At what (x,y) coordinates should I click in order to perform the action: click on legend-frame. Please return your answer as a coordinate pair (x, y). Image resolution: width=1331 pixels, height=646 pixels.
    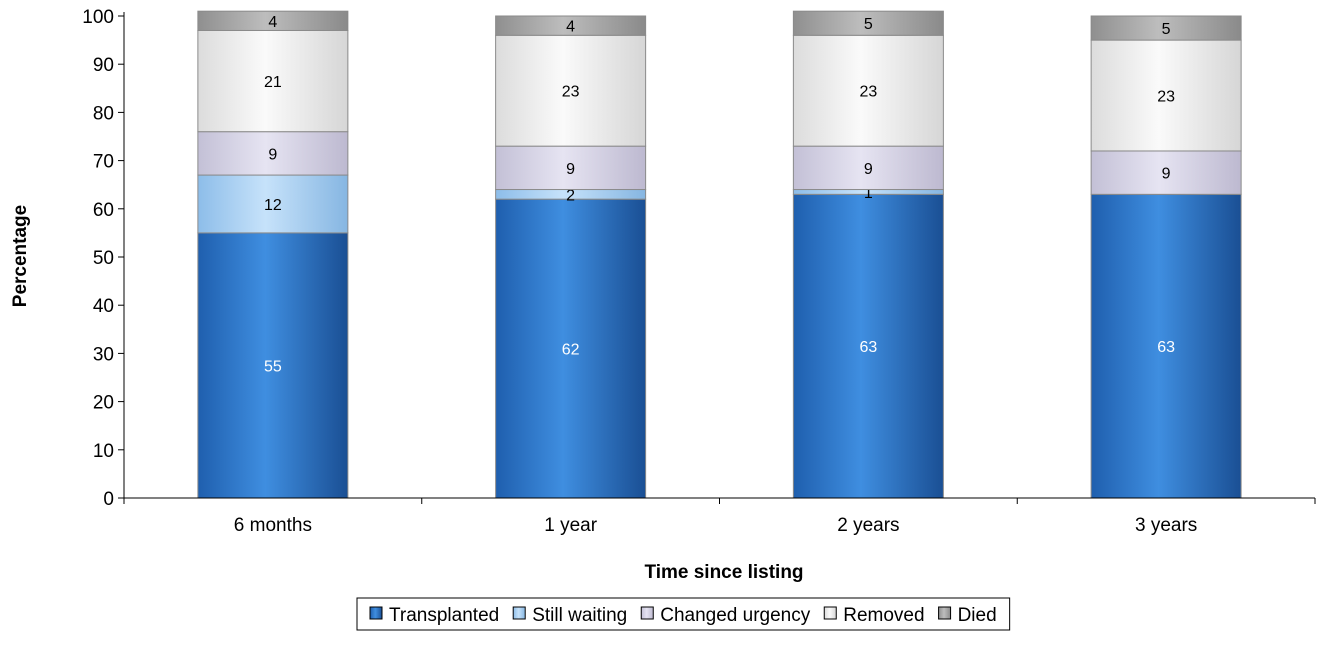
    Looking at the image, I should click on (683, 614).